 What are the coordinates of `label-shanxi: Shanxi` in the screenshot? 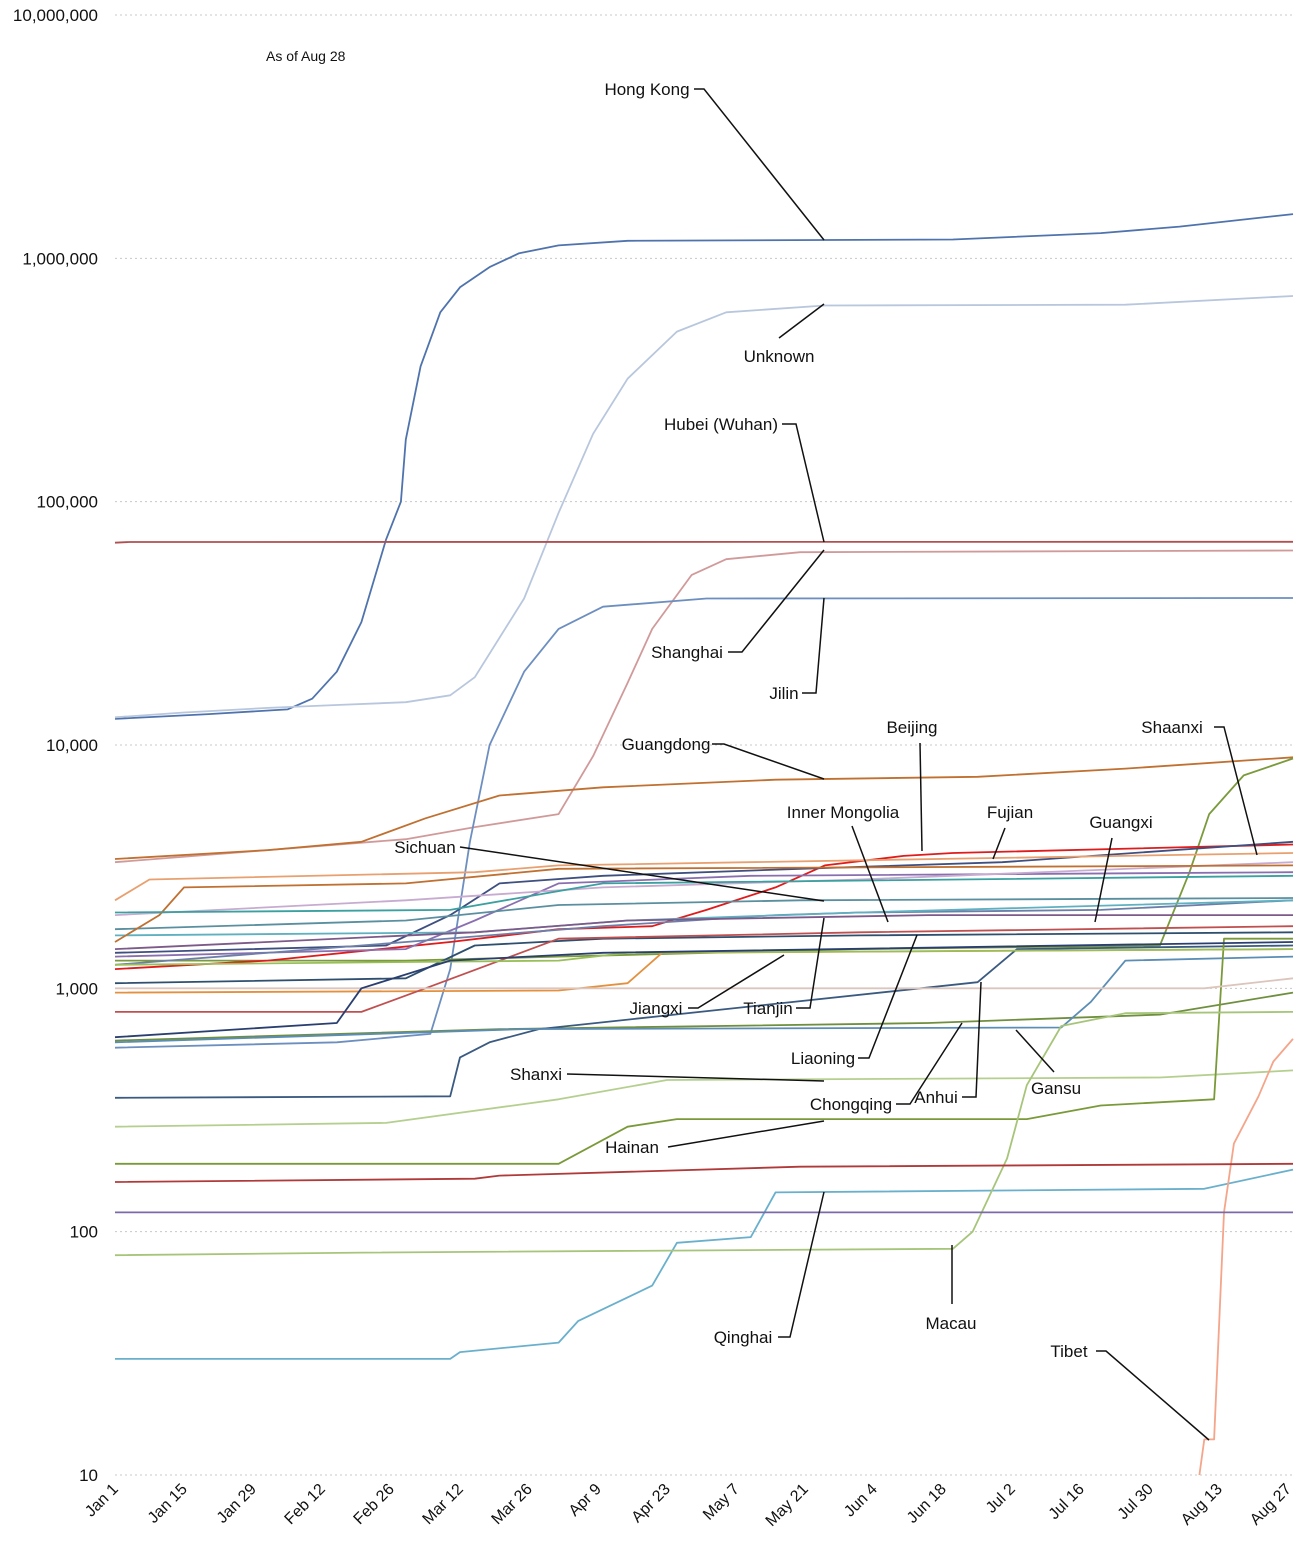 It's located at (536, 1074).